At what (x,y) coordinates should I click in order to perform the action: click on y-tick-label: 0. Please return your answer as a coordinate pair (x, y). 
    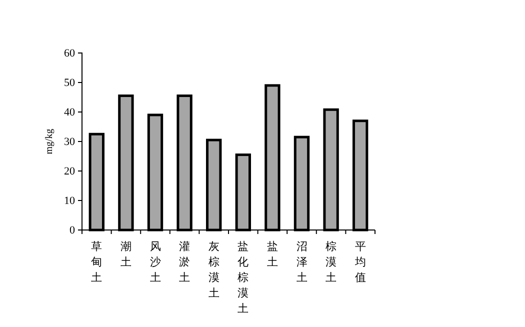
    Looking at the image, I should click on (73, 230).